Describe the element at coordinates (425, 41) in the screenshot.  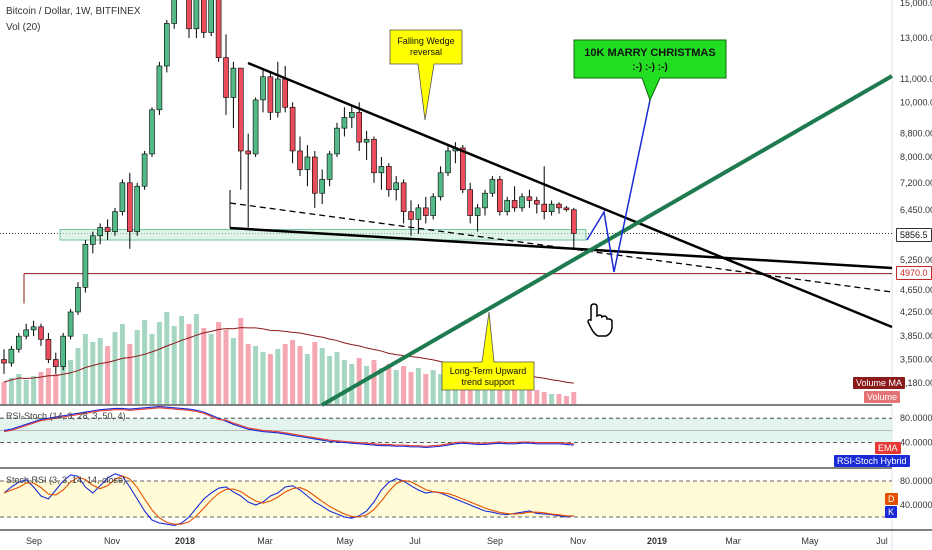
I see `wedge-label-1: Falling Wedge` at that location.